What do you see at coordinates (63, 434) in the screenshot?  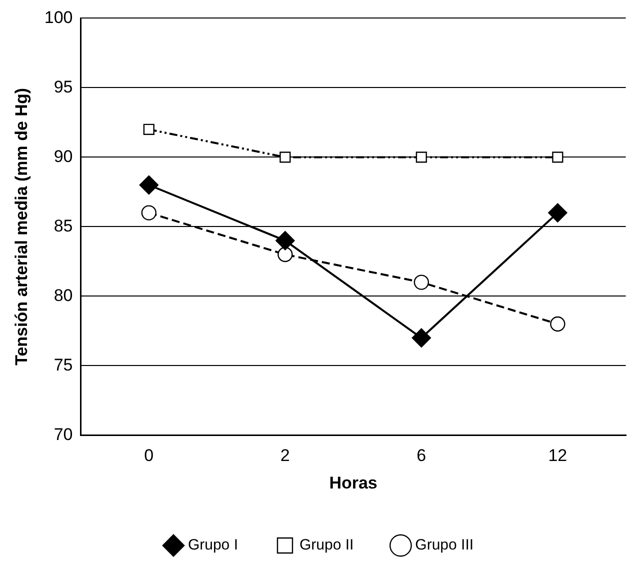 I see `y-tick-label: 70` at bounding box center [63, 434].